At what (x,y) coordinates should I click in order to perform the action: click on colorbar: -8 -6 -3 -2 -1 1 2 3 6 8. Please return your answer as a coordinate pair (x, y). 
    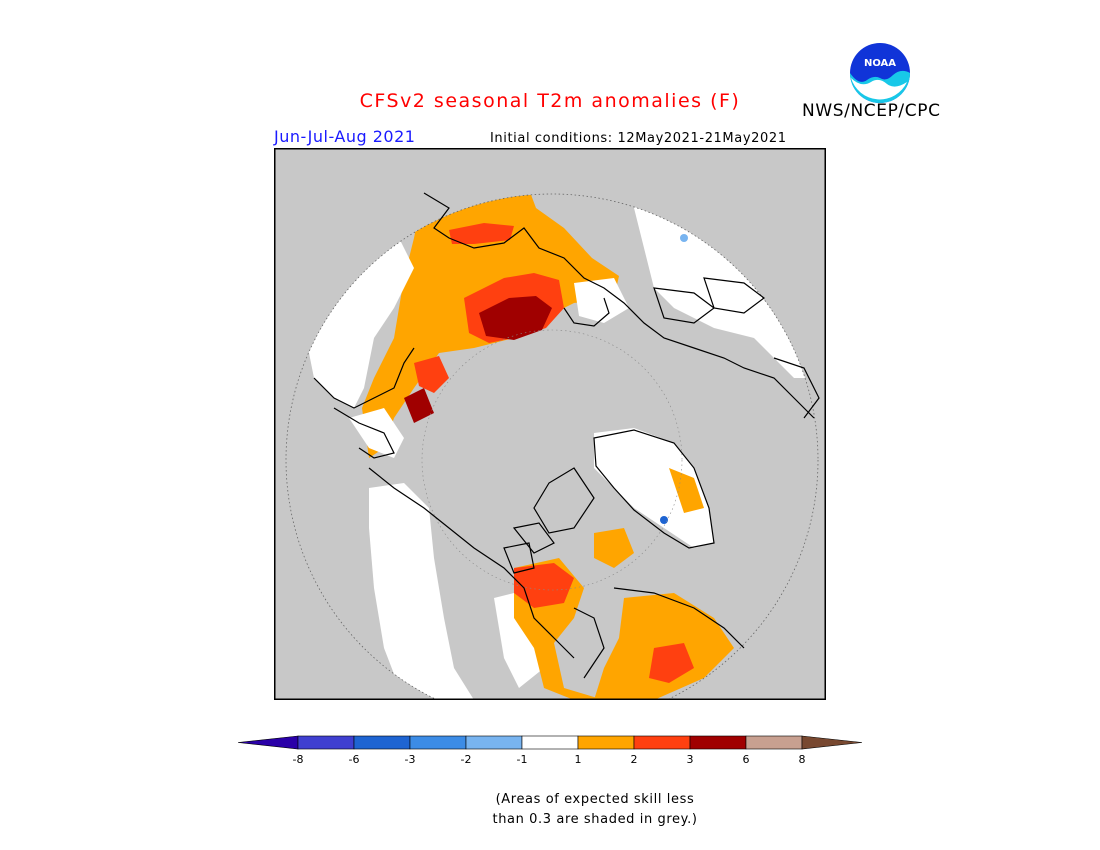
    Looking at the image, I should click on (550, 750).